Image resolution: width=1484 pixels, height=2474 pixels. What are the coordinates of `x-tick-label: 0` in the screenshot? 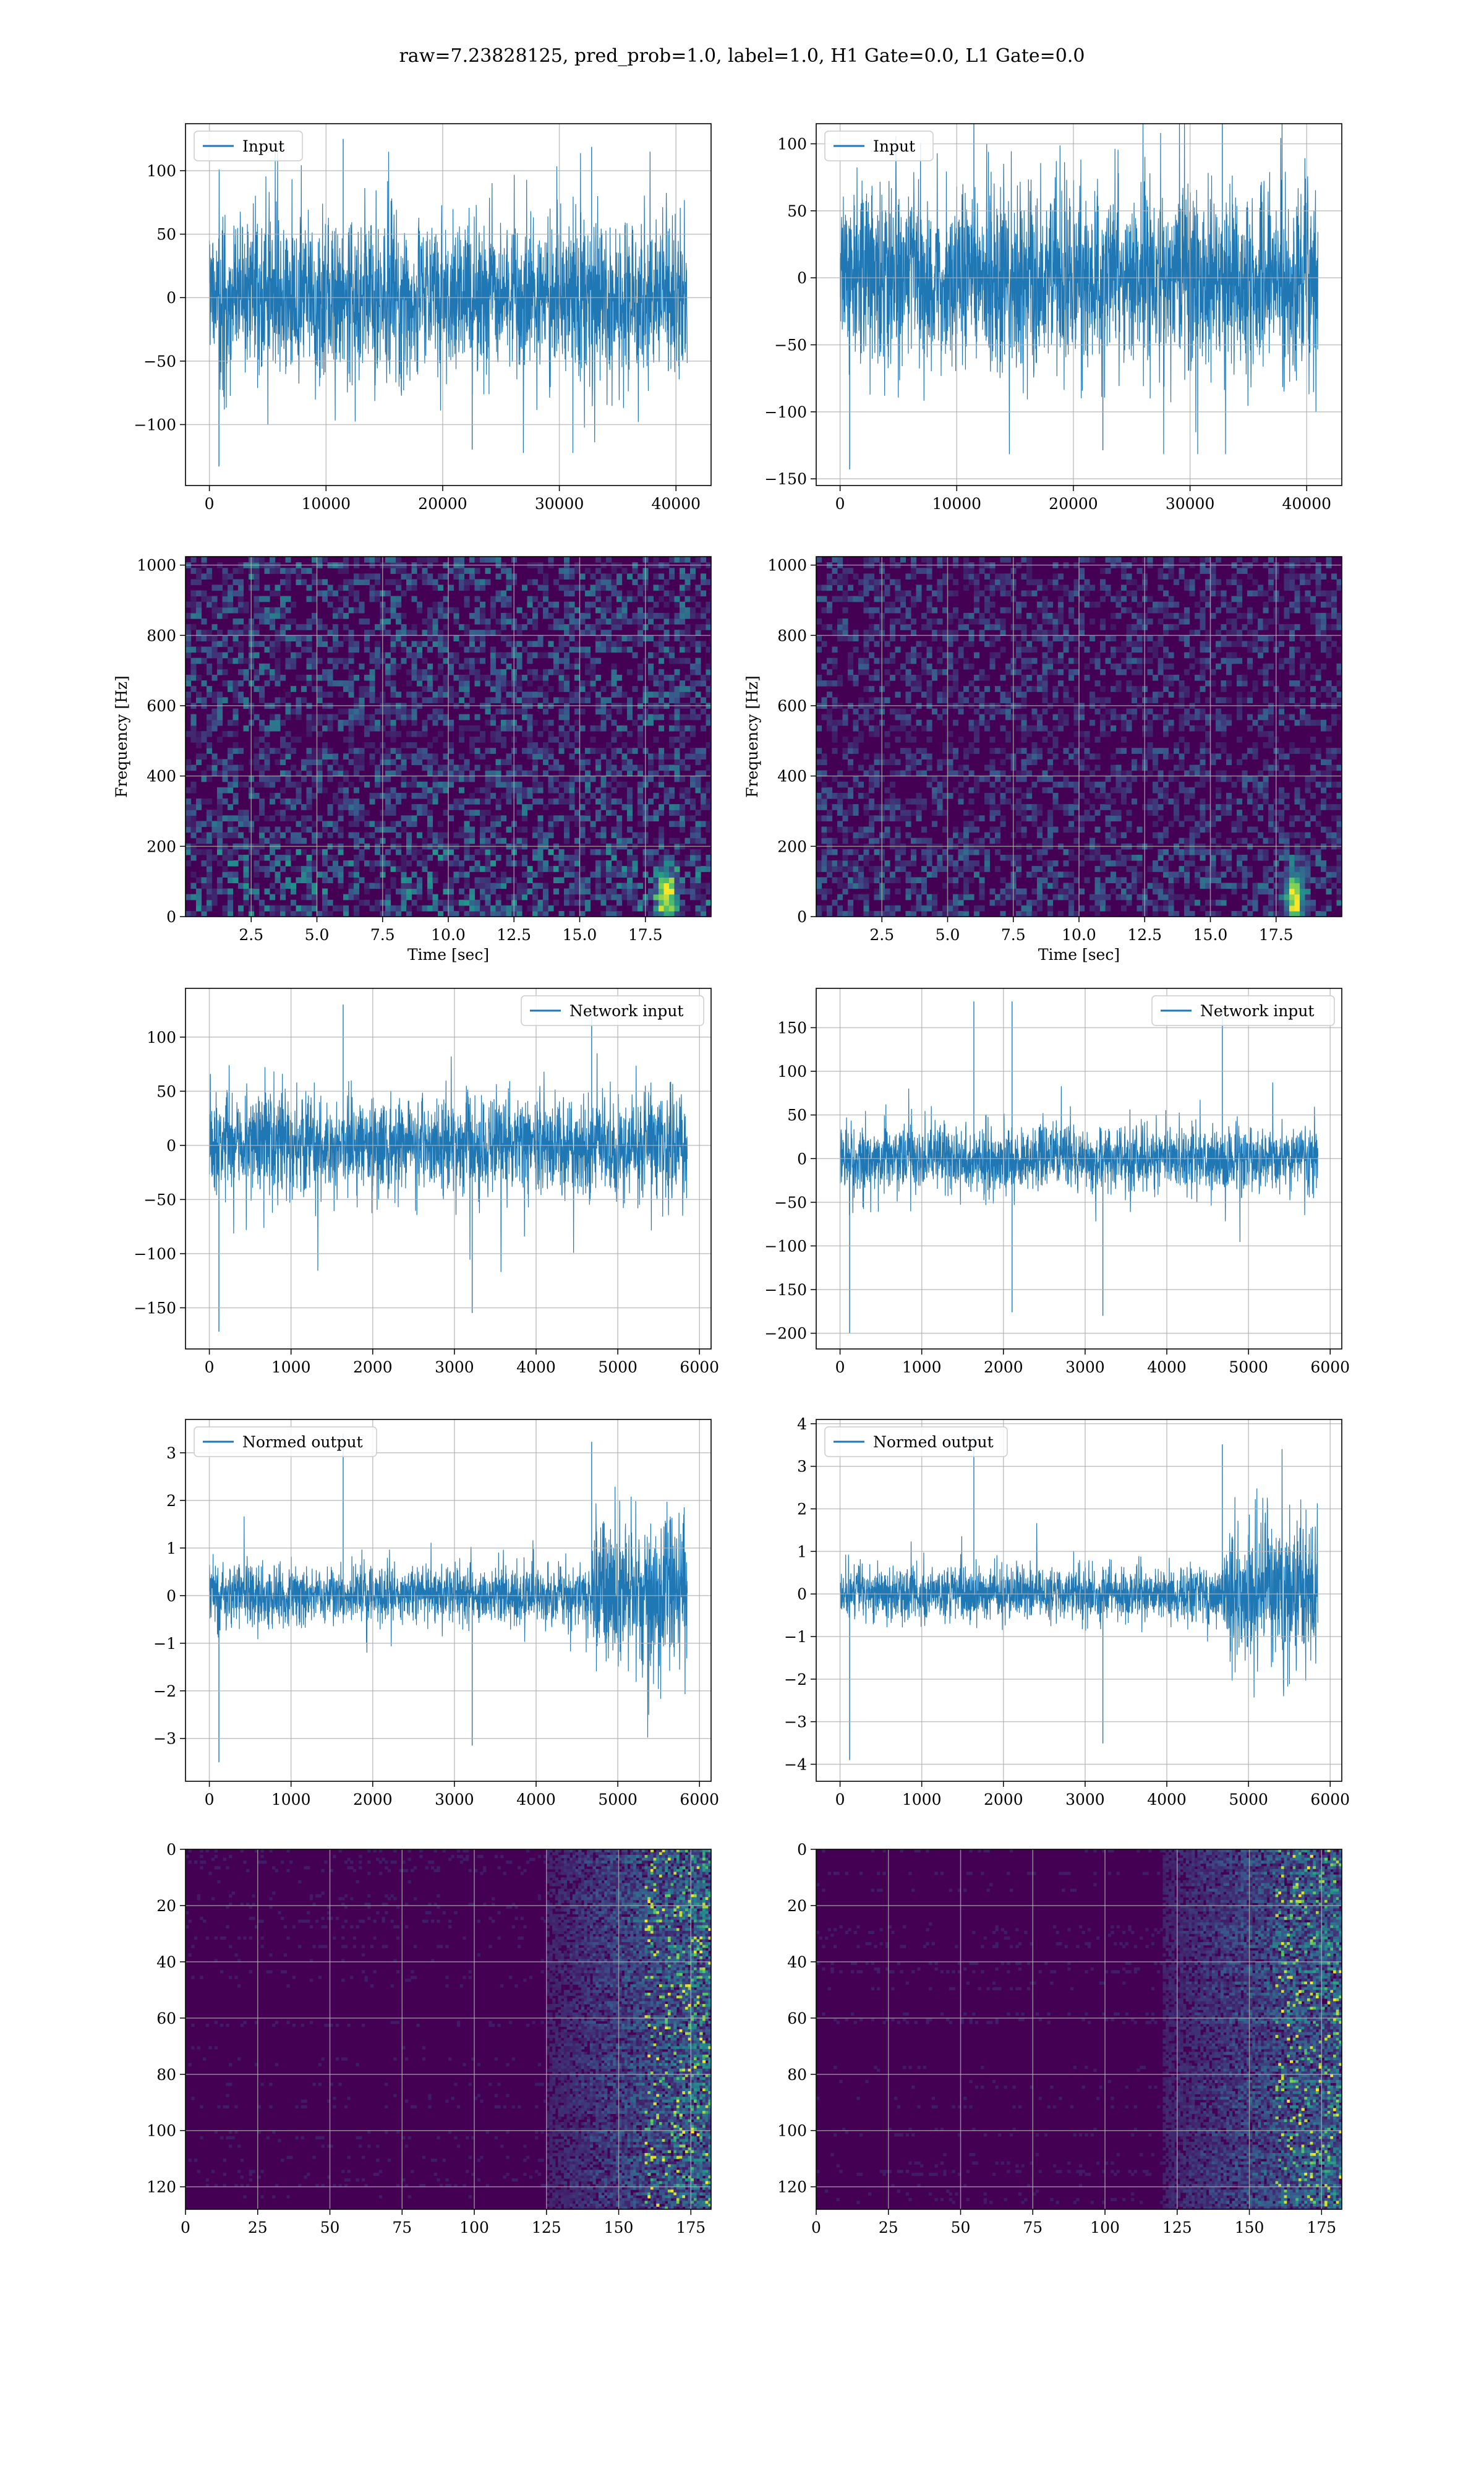 It's located at (840, 504).